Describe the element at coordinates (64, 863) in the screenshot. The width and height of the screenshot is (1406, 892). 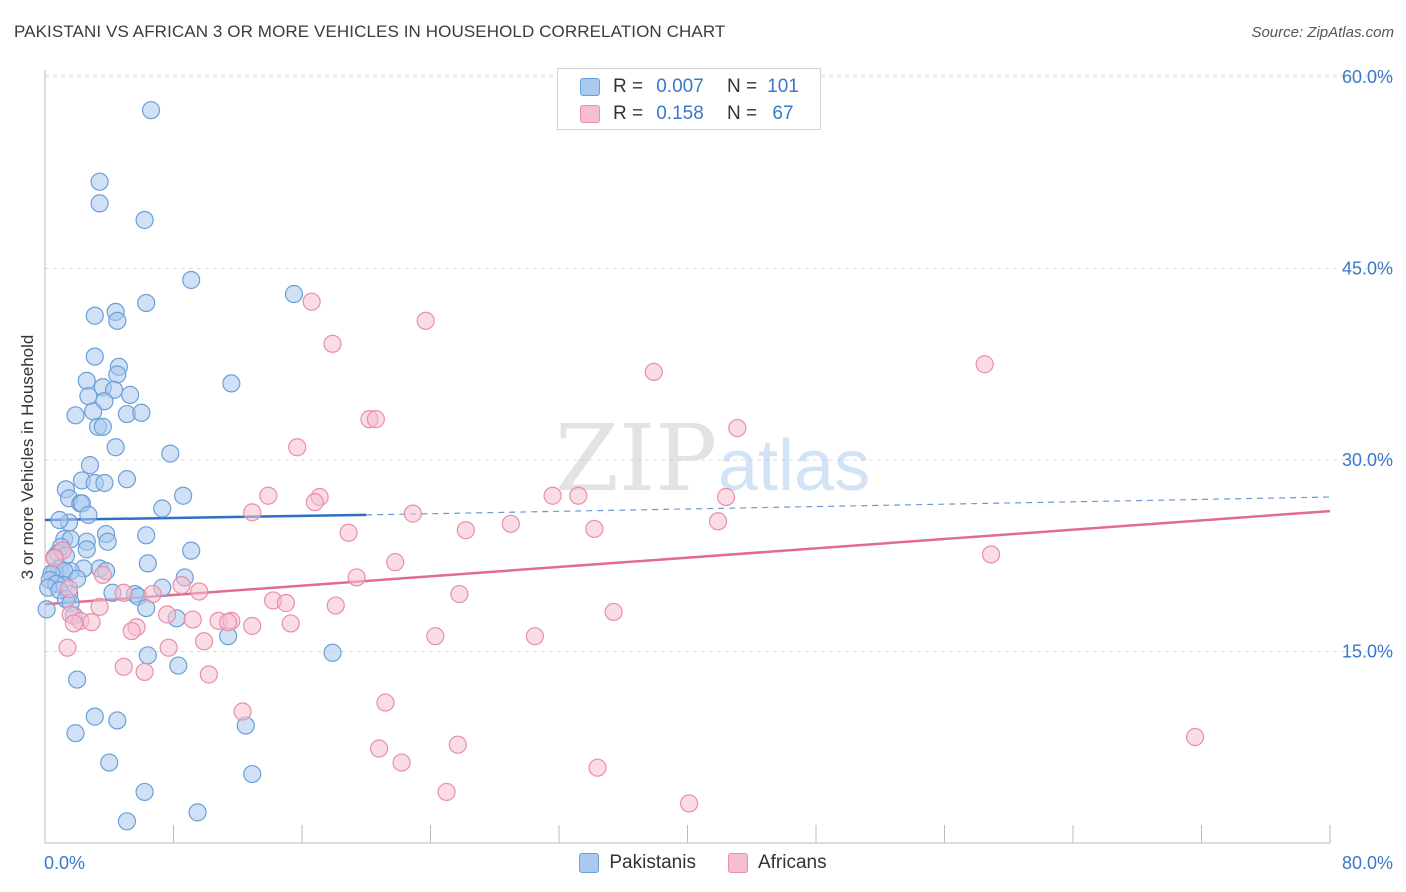
I see `x-tick-label: 0.0%` at that location.